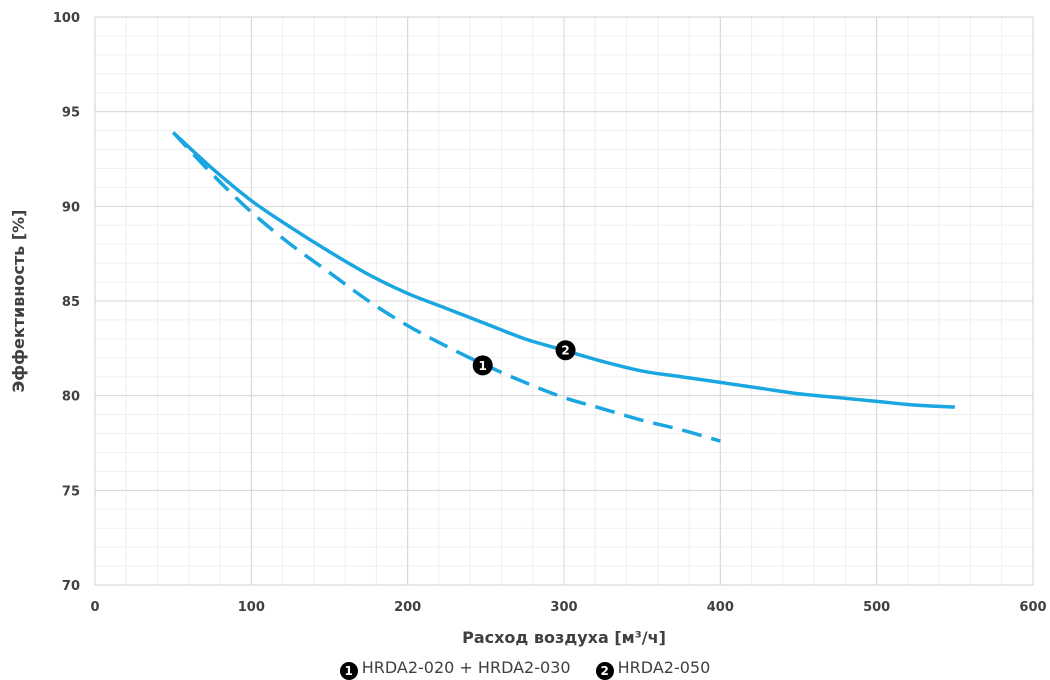 The image size is (1050, 680). Describe the element at coordinates (348, 671) in the screenshot. I see `legend-badge-1: 1` at that location.